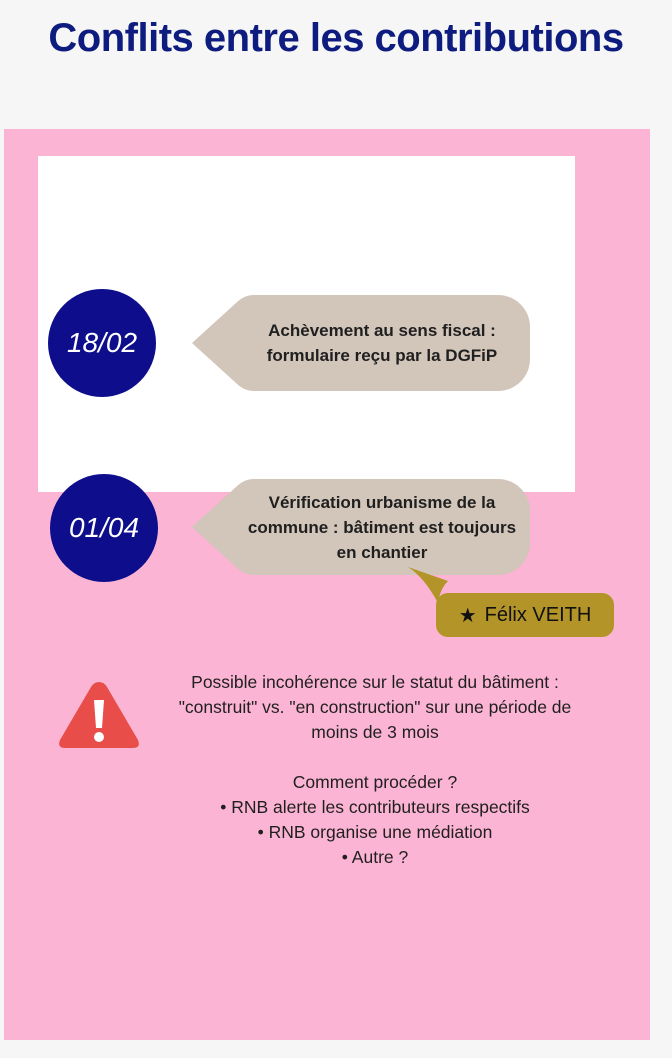 This screenshot has width=672, height=1058. I want to click on star-icon: ★, so click(467, 615).